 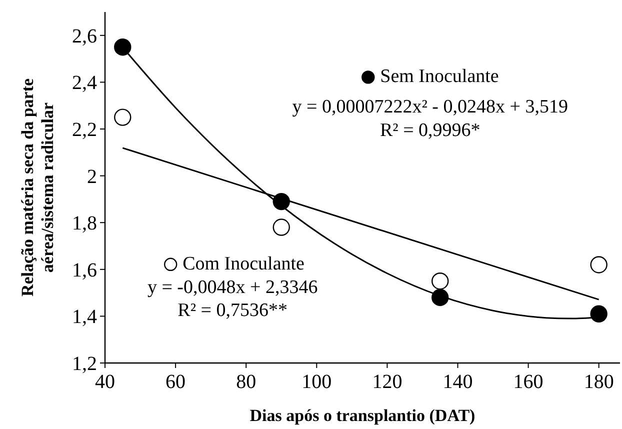 I want to click on x-tick-label: 80, so click(x=246, y=382).